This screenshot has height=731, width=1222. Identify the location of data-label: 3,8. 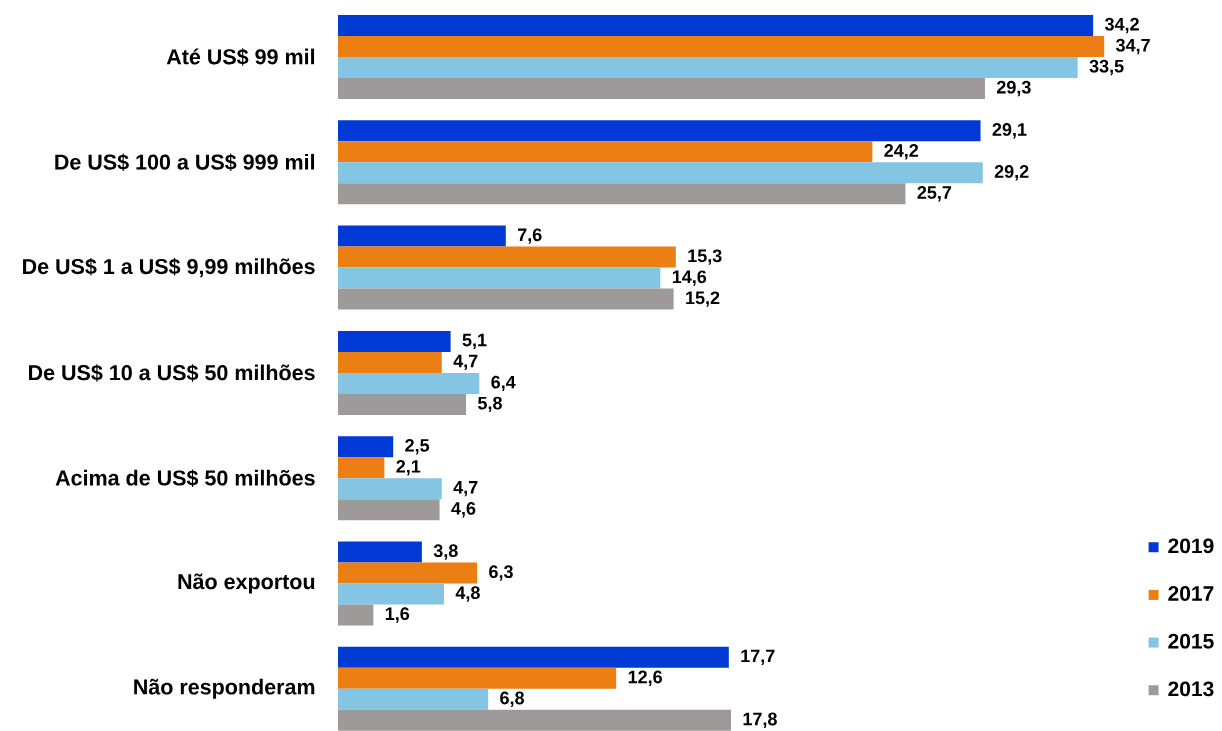
(445, 552).